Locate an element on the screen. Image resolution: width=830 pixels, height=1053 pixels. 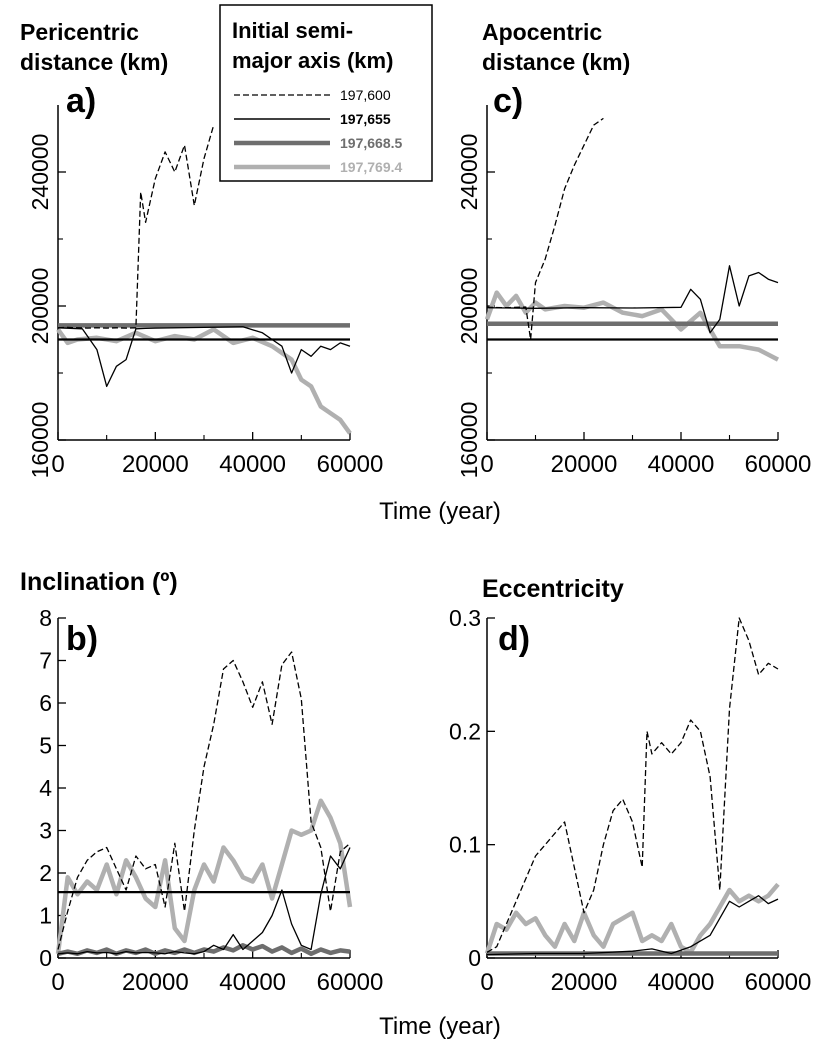
x-tick-label-a: 20000 is located at coordinates (155, 464).